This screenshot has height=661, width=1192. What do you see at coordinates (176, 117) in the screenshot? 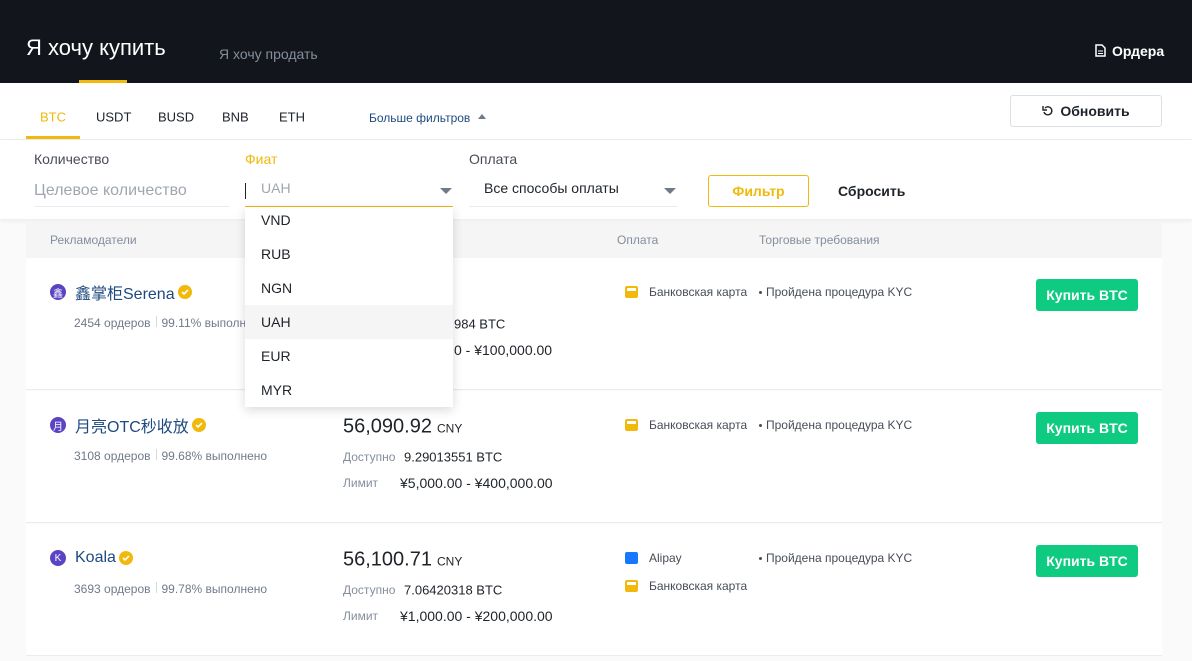
I see `asset-tab: BUSD` at bounding box center [176, 117].